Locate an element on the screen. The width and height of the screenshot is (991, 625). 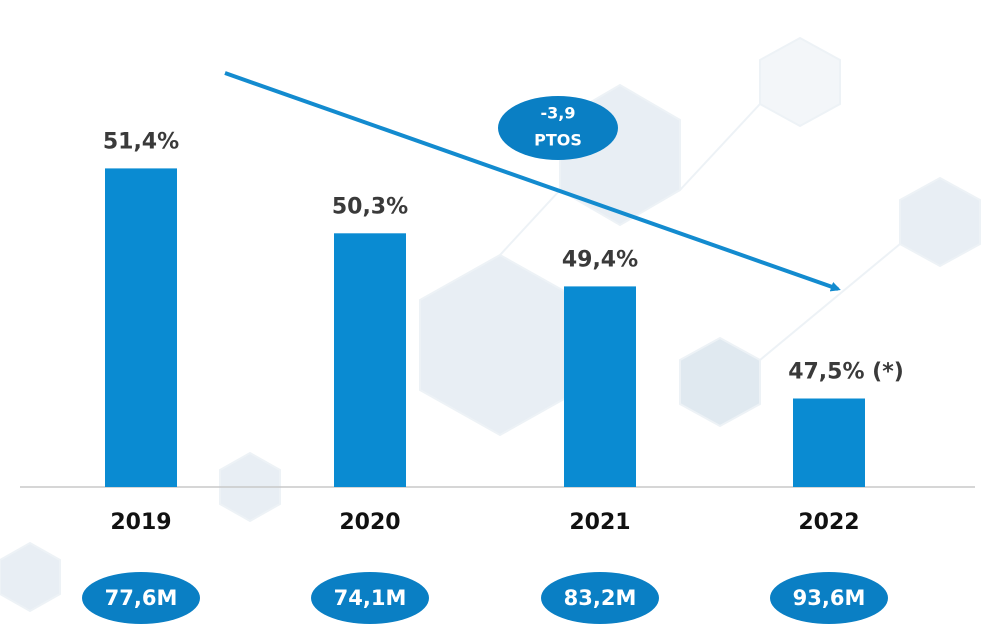
value-label: 47,5% (*) is located at coordinates (846, 372).